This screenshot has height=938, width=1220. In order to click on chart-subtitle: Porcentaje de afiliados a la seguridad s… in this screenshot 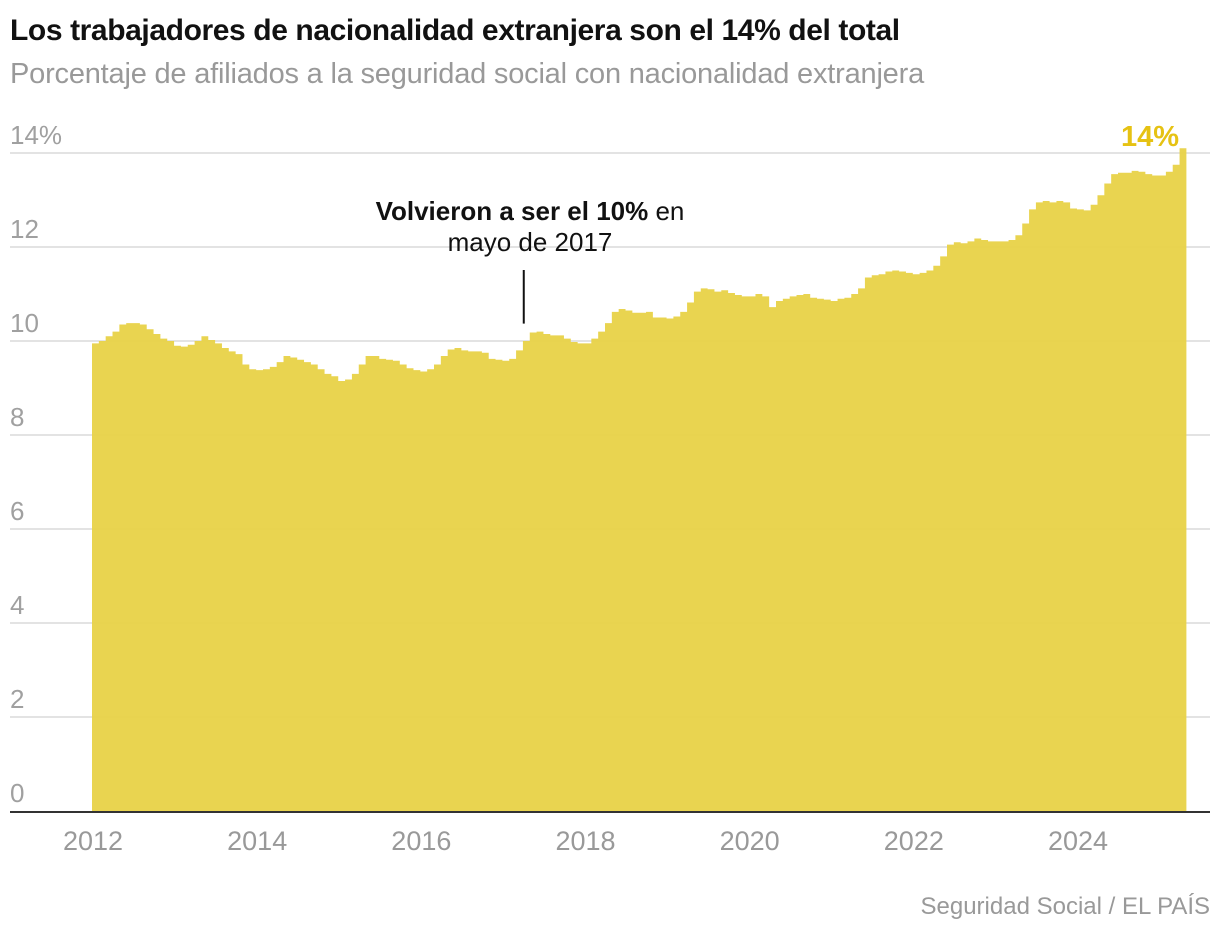, I will do `click(467, 74)`.